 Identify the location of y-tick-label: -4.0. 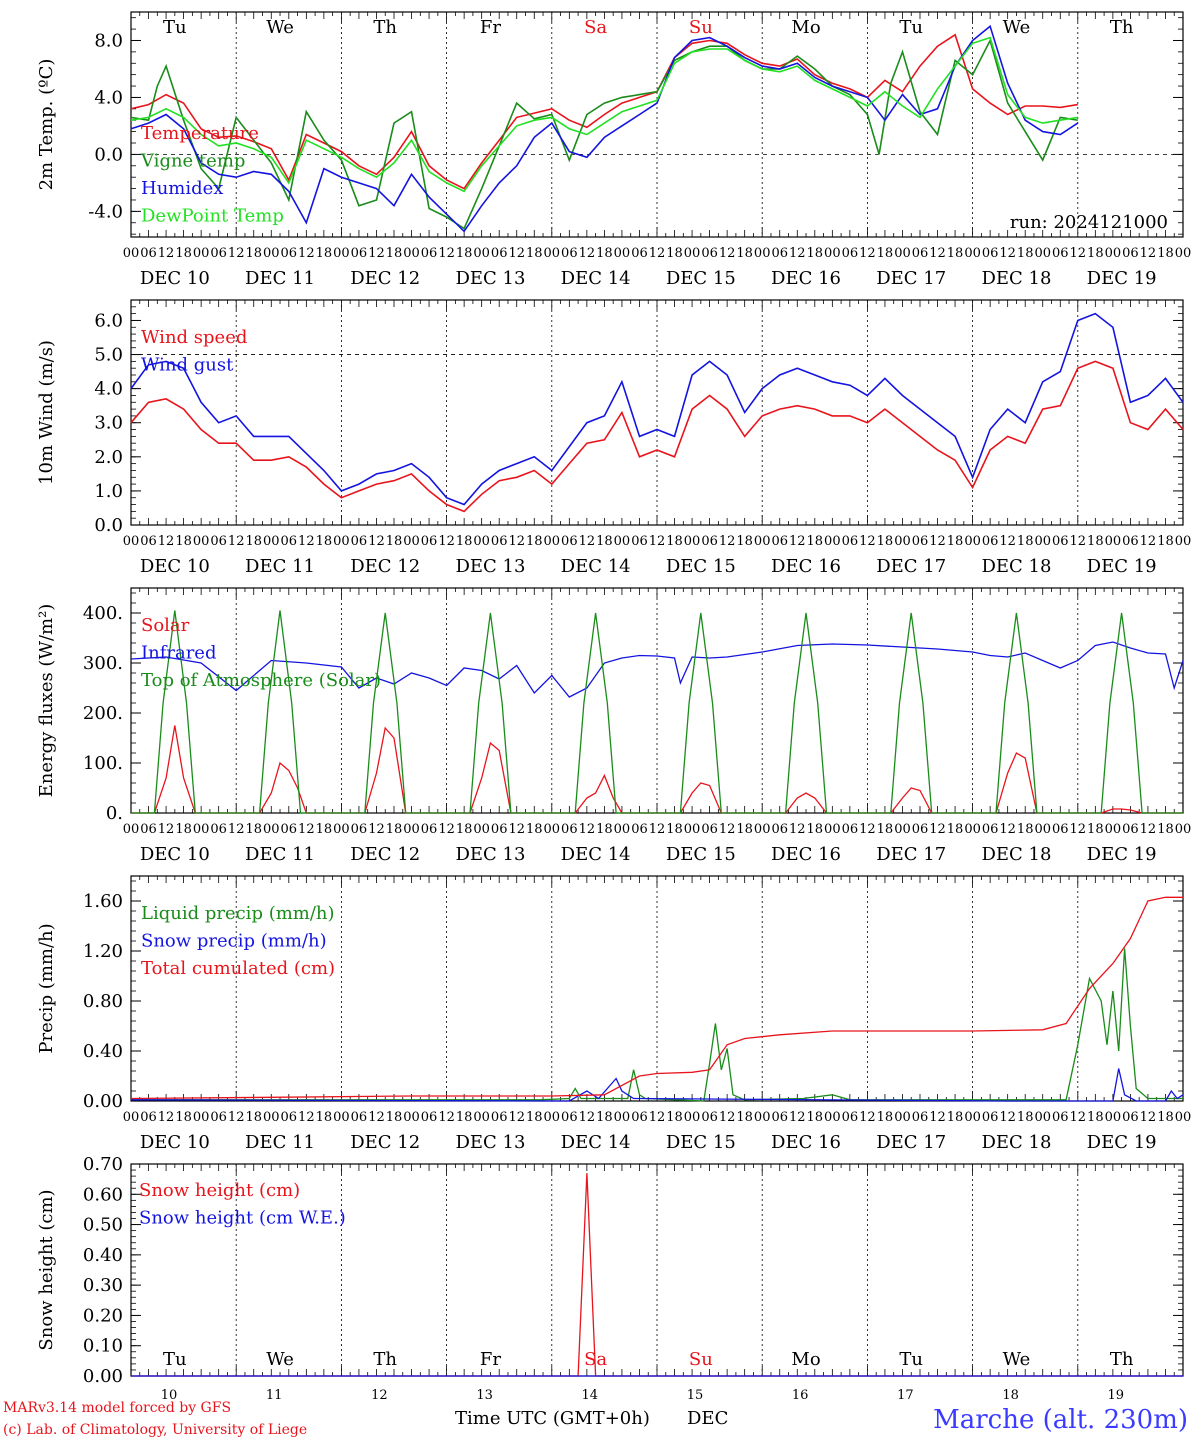
(105, 211).